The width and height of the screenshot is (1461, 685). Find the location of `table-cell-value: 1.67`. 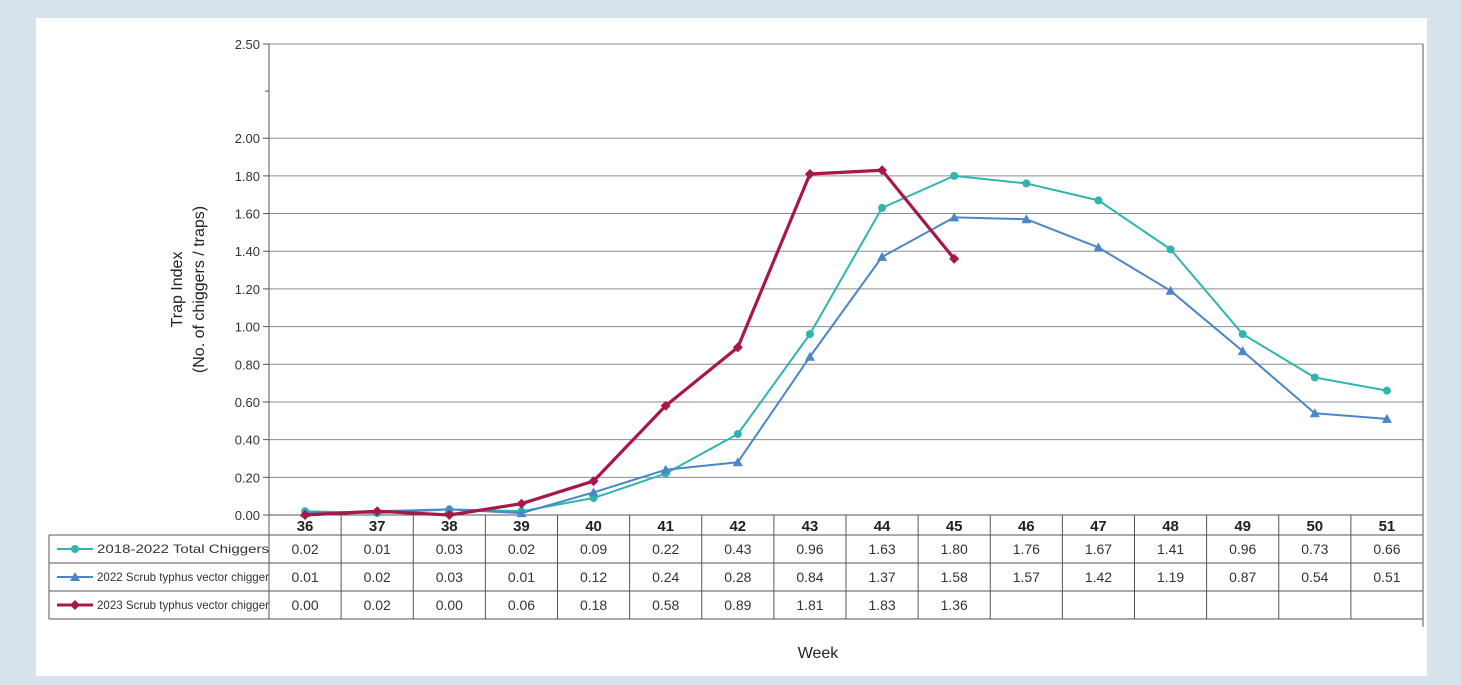

table-cell-value: 1.67 is located at coordinates (1098, 549).